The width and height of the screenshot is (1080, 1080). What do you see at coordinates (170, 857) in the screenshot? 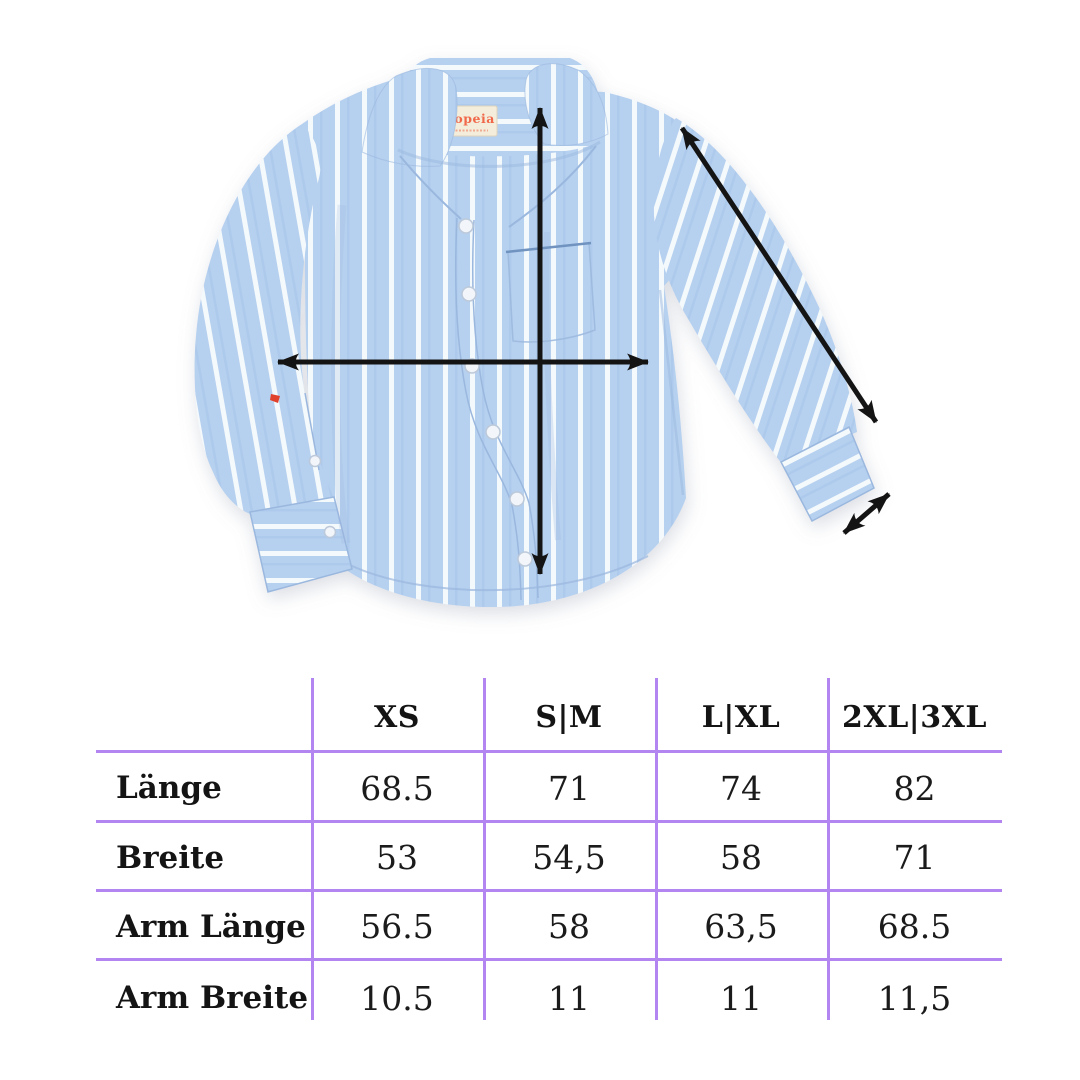
I see `row-label-breite: Breite` at bounding box center [170, 857].